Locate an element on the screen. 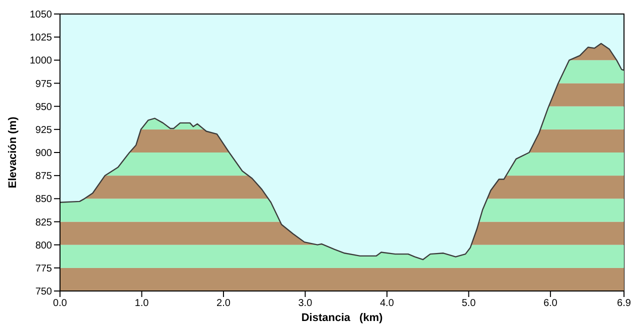 This screenshot has height=333, width=640. y-tick-label: 925 is located at coordinates (43, 130).